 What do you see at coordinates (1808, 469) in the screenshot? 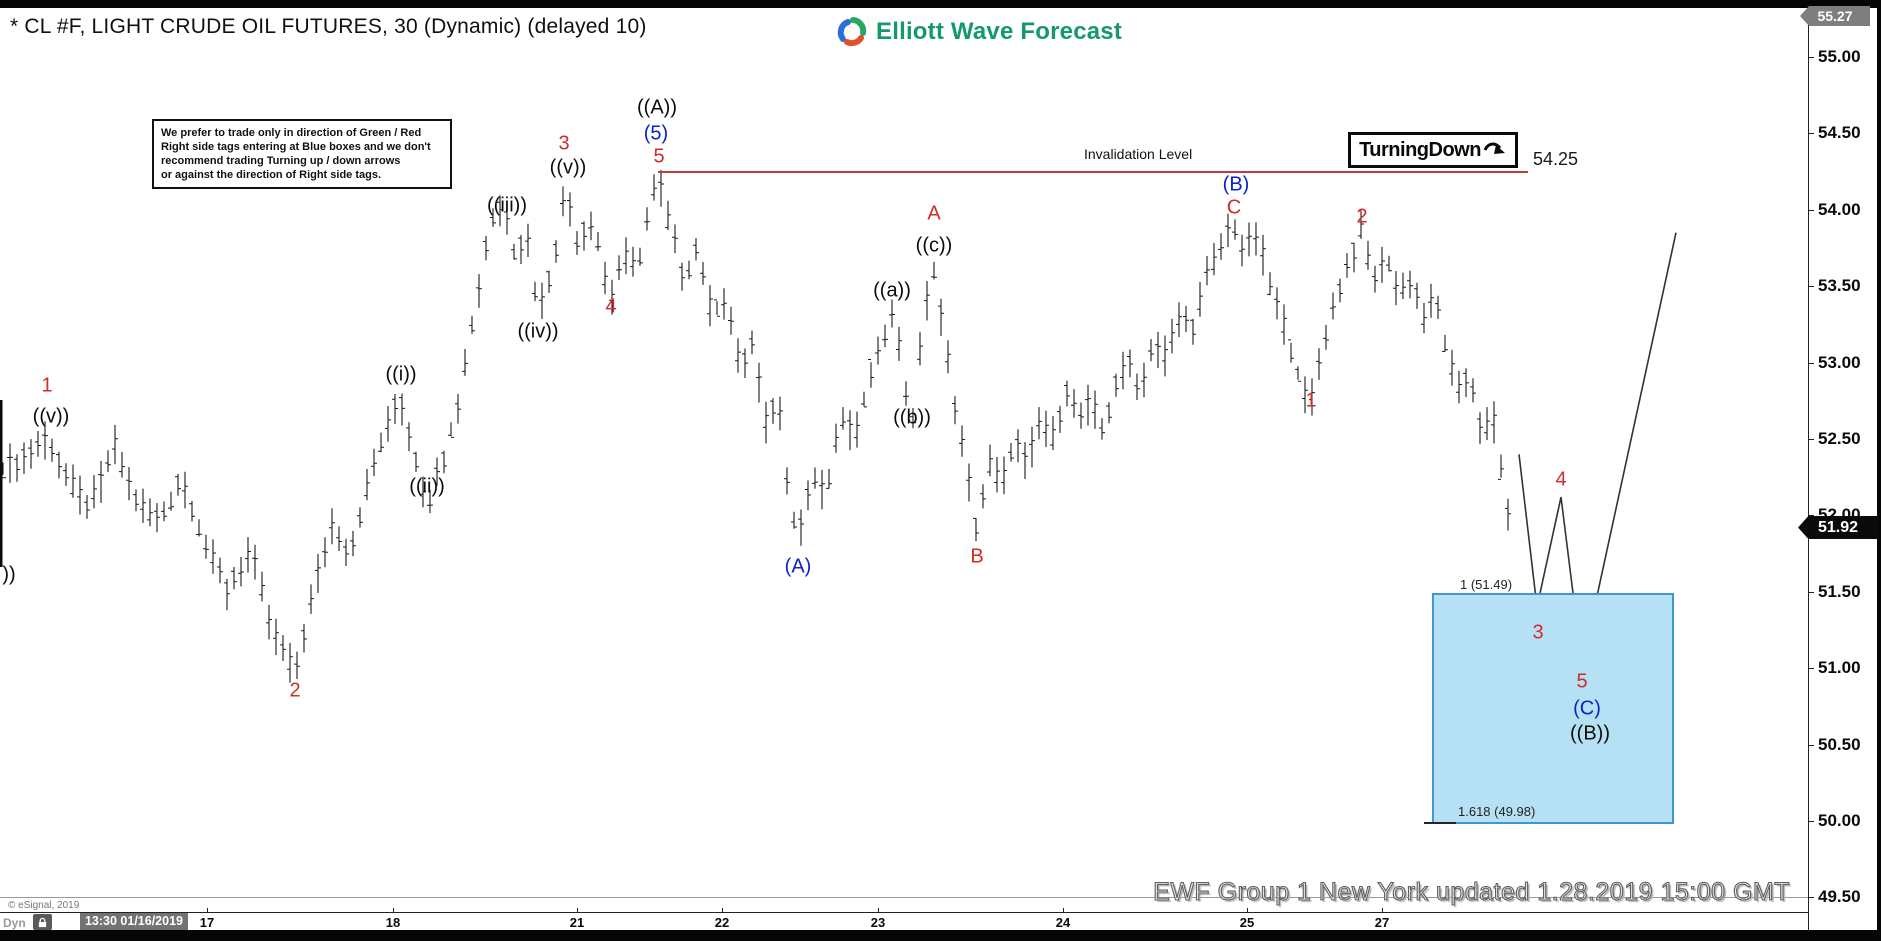
I see `price-axis-line` at bounding box center [1808, 469].